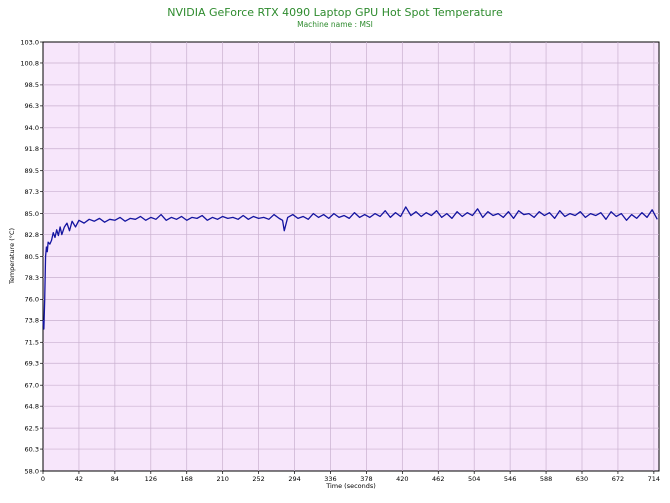 The height and width of the screenshot is (503, 670). What do you see at coordinates (32, 278) in the screenshot?
I see `y-tick-label: 78.3` at bounding box center [32, 278].